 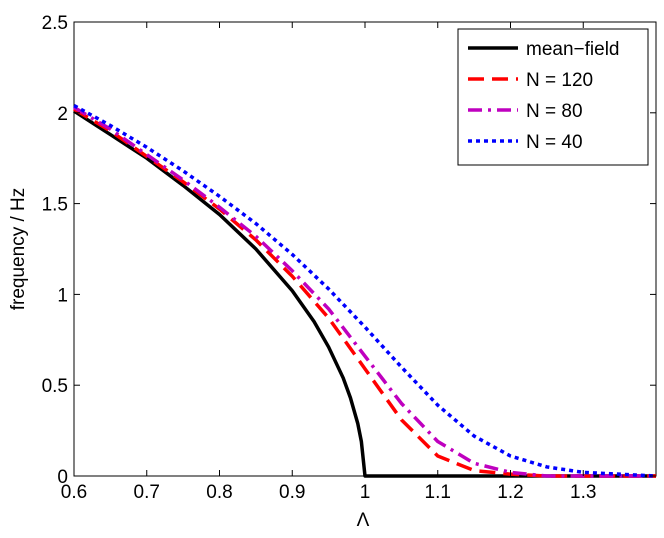 I want to click on y-tick-label: 2, so click(x=62, y=114).